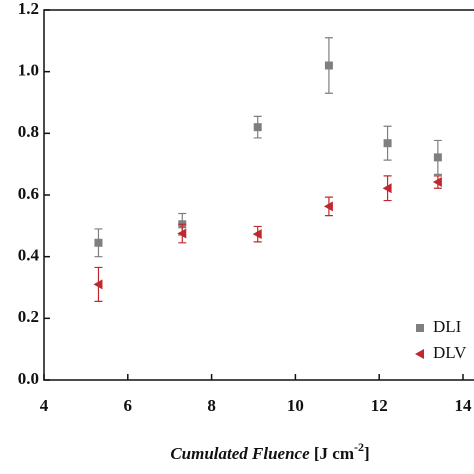 The image size is (474, 474). Describe the element at coordinates (28, 70) in the screenshot. I see `y-tick-label: 1.0` at that location.